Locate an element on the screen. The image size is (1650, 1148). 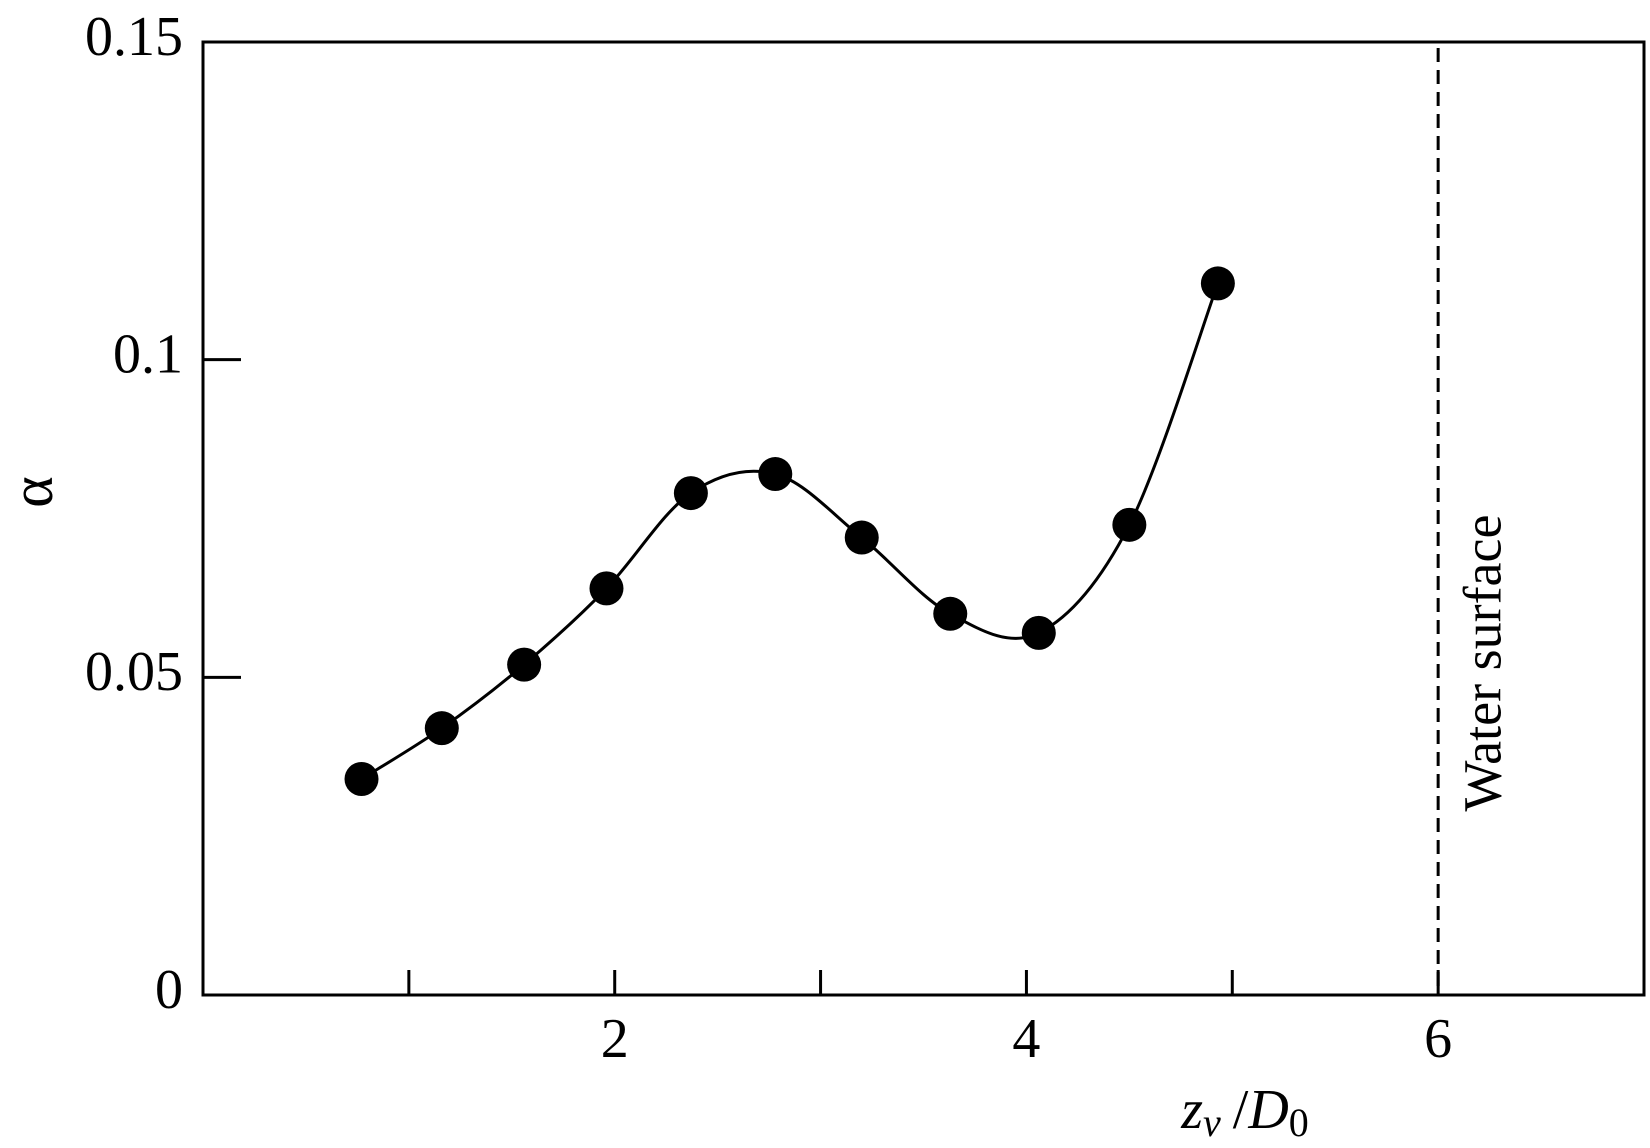
y-tick-label: 0.15 is located at coordinates (134, 37).